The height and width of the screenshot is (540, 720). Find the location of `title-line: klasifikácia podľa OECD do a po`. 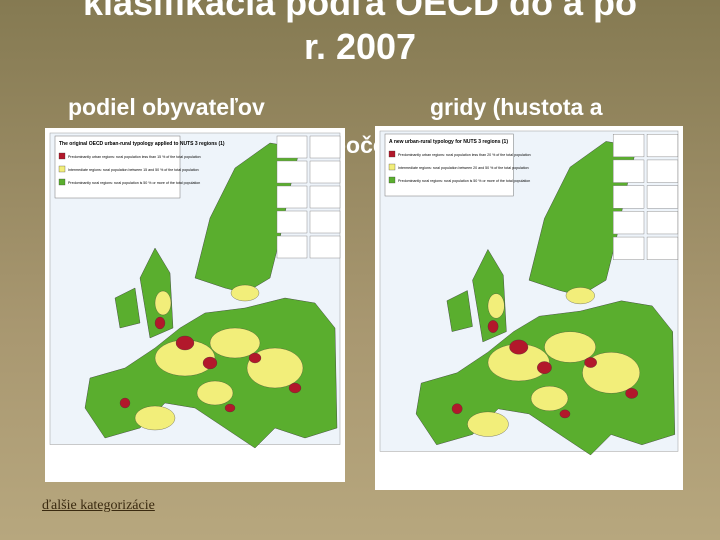

title-line: klasifikácia podľa OECD do a po is located at coordinates (359, 11).